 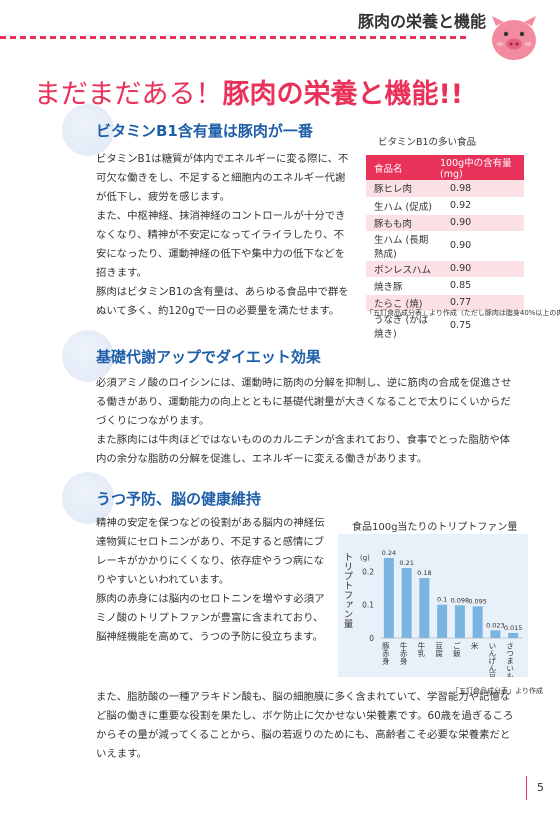 I want to click on page-number: 5, so click(x=540, y=787).